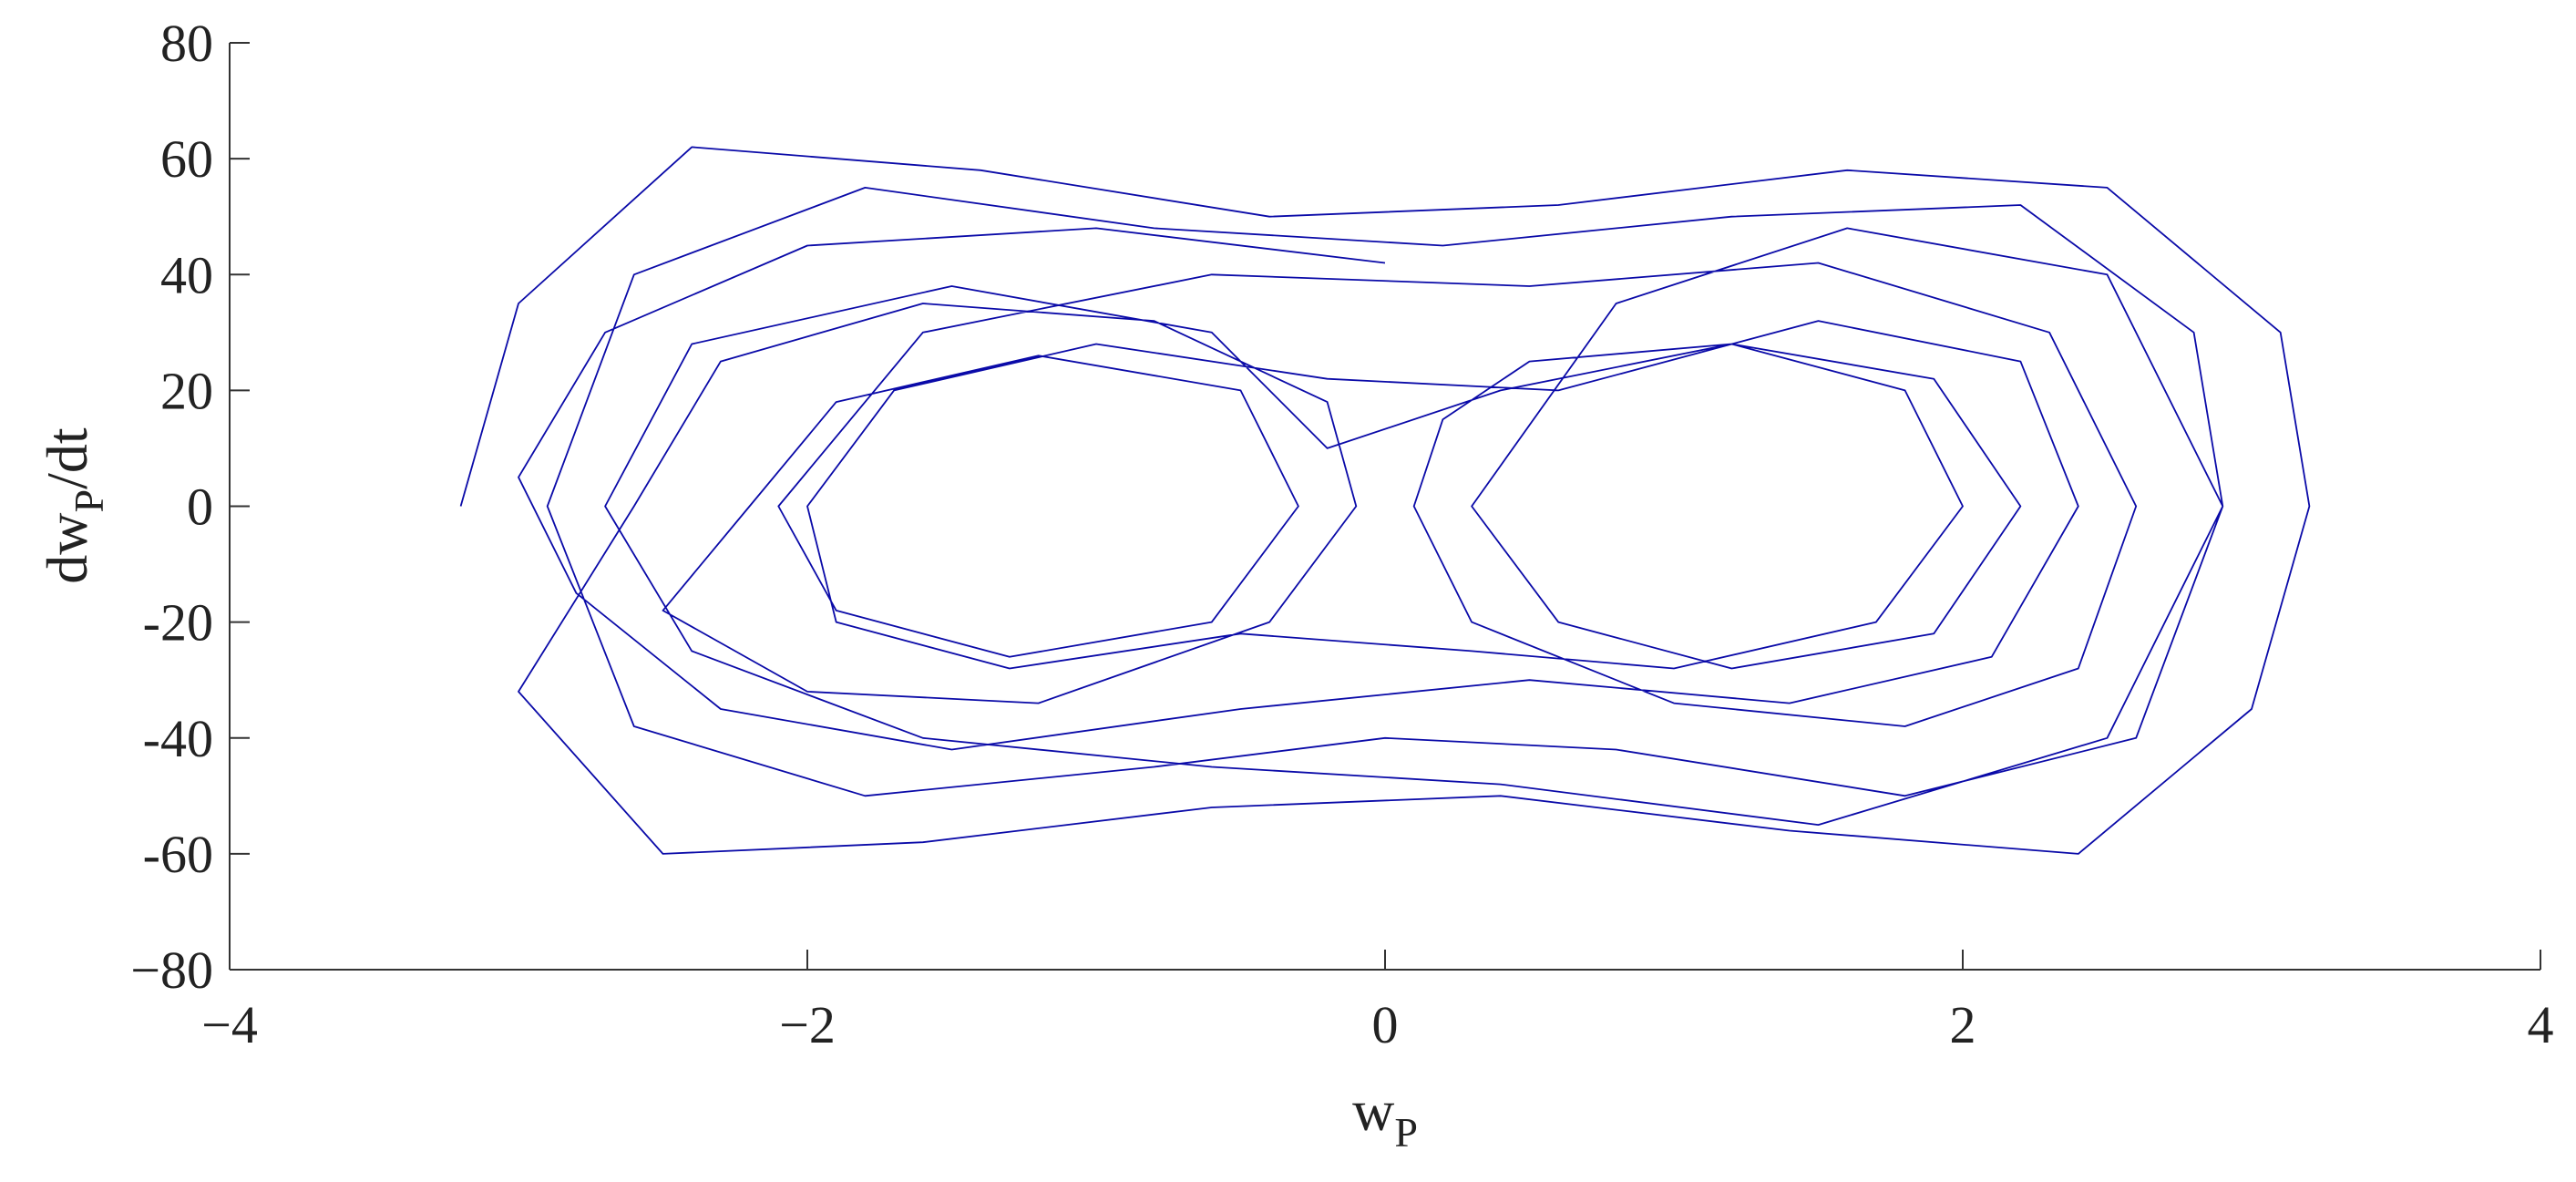 Image resolution: width=2576 pixels, height=1182 pixels. Describe the element at coordinates (1373, 1110) in the screenshot. I see `x-label-main: w` at that location.